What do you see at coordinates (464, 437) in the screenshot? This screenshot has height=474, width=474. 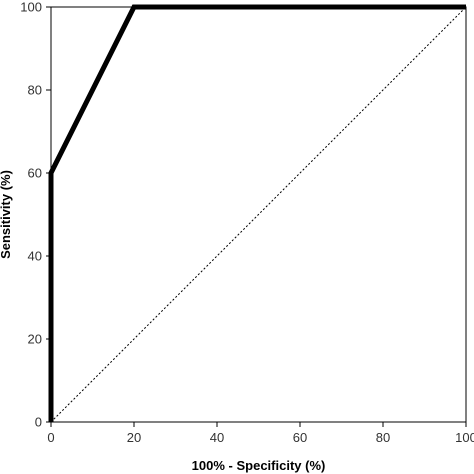 I see `x-tick-label: 100` at bounding box center [464, 437].